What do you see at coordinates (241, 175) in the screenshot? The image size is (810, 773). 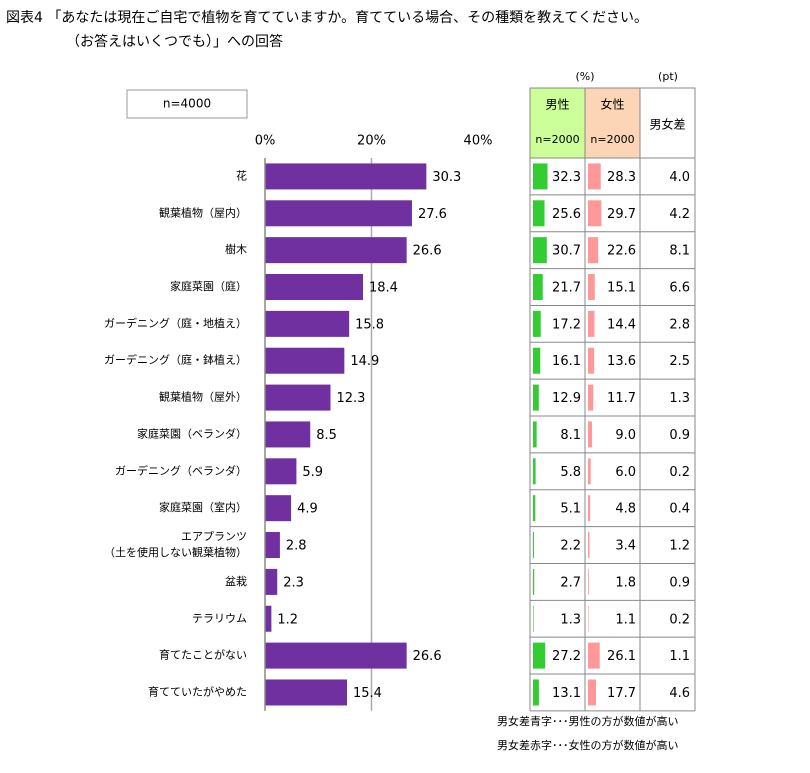 I see `y-tick-label: 花` at bounding box center [241, 175].